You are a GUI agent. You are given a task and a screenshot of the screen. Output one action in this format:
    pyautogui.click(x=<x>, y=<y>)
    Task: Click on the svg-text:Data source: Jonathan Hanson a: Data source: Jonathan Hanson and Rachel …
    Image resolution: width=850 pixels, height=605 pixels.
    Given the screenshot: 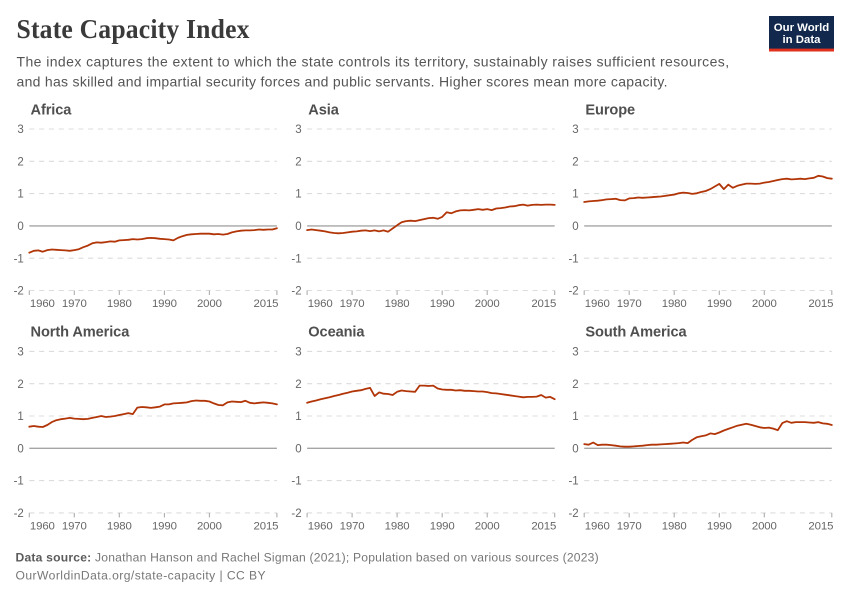 What is the action you would take?
    pyautogui.click(x=307, y=557)
    